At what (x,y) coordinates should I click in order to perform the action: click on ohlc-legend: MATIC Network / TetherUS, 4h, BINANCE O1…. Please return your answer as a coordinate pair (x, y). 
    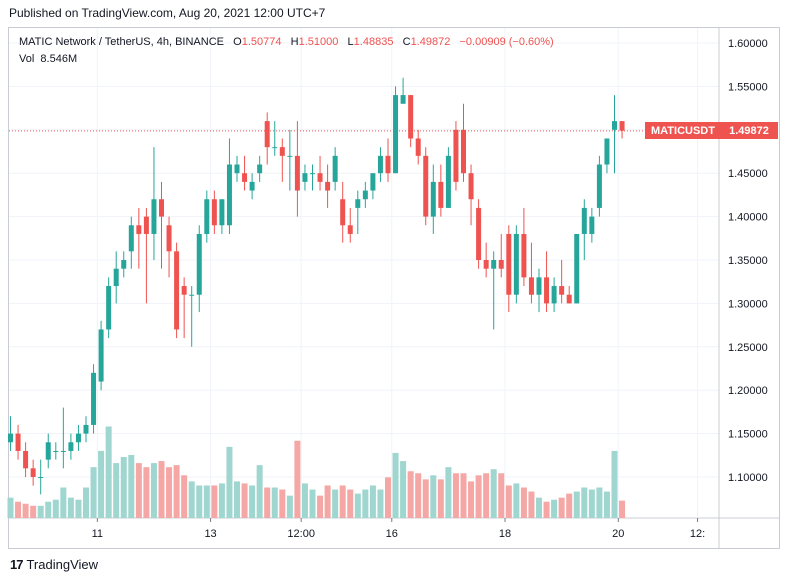
    Looking at the image, I should click on (286, 42).